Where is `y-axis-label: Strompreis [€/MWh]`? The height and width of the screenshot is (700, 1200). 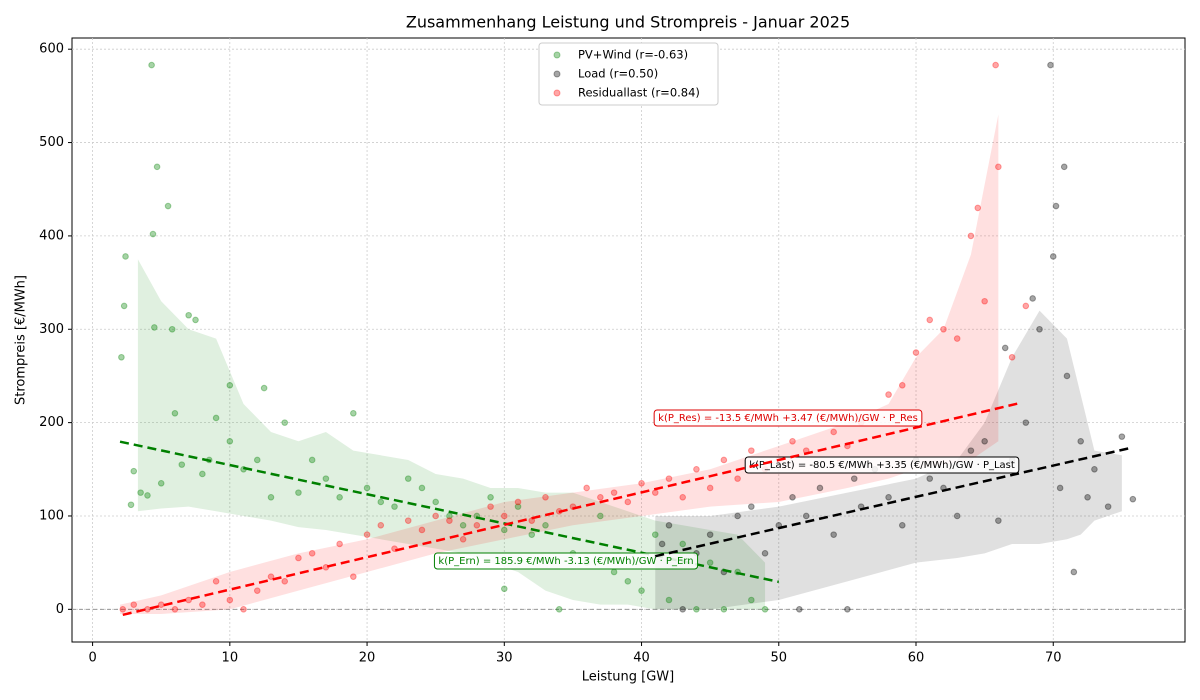 y-axis-label: Strompreis [€/MWh] is located at coordinates (21, 340).